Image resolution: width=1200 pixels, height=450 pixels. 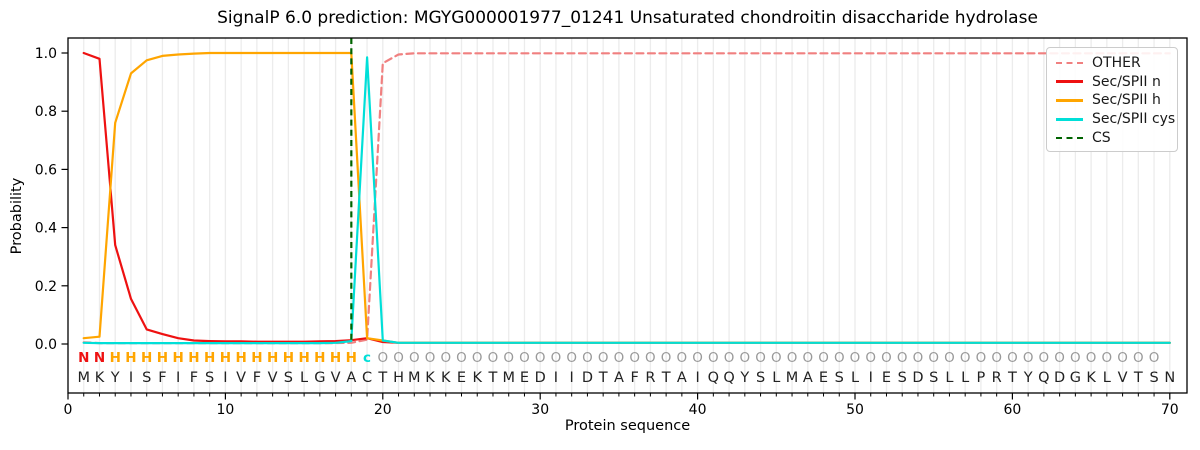 What do you see at coordinates (1115, 119) in the screenshot?
I see `legend-item-sec-spii-cys: Sec/SPII cys` at bounding box center [1115, 119].